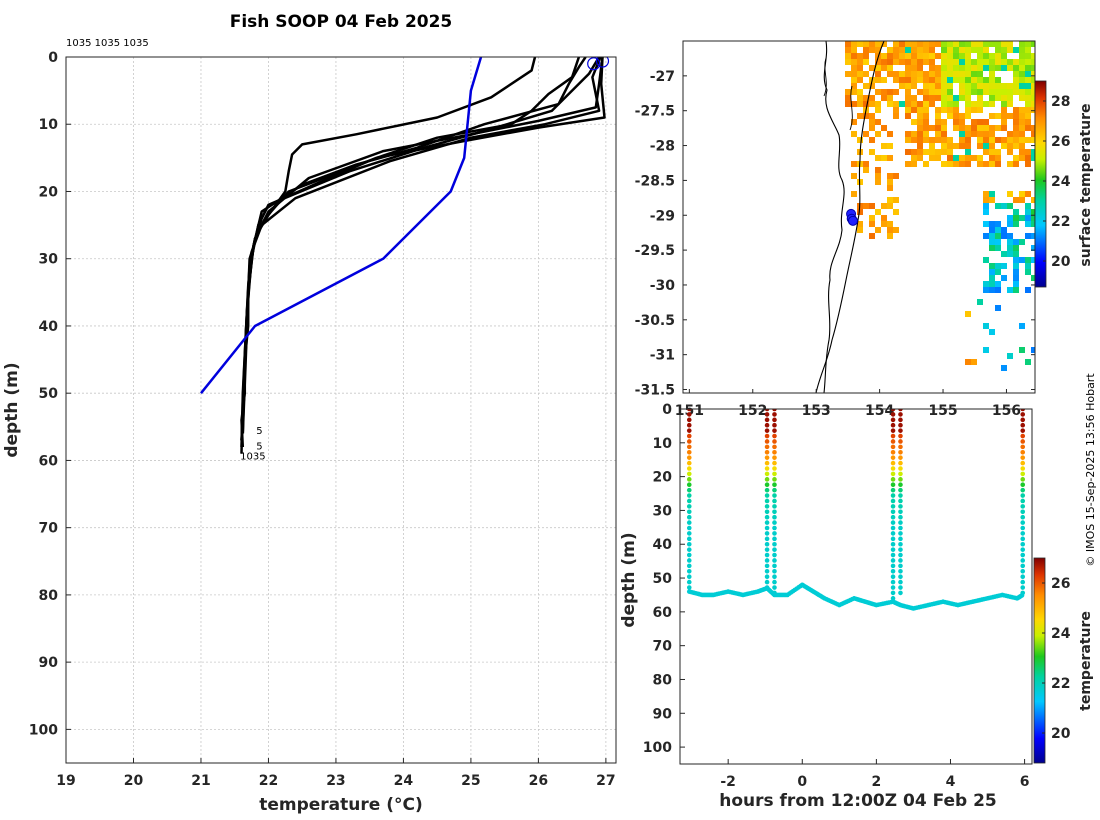 The height and width of the screenshot is (820, 1100). I want to click on profile-y-tick-label: 50, so click(49, 394).